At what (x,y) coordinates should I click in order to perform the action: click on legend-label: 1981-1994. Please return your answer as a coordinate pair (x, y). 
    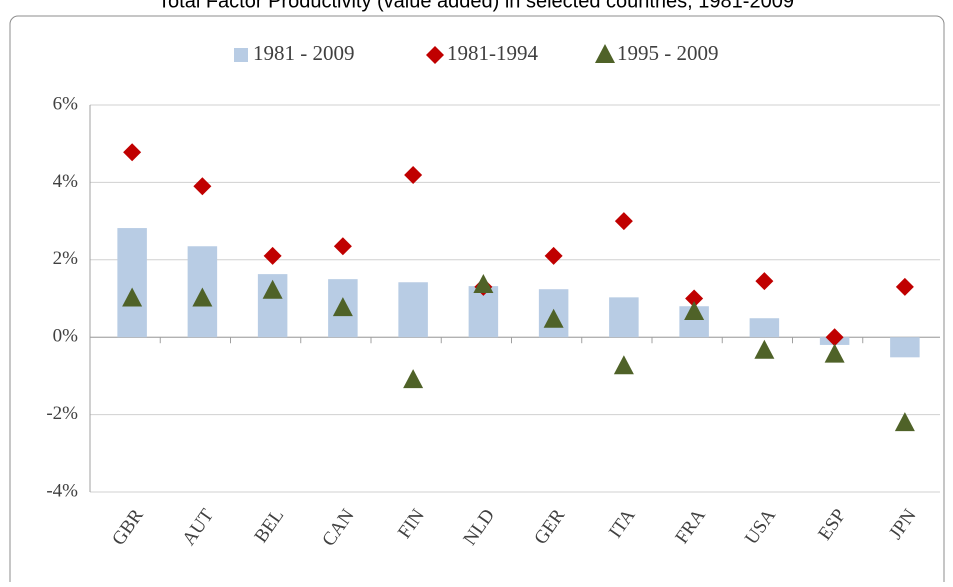
    Looking at the image, I should click on (492, 53).